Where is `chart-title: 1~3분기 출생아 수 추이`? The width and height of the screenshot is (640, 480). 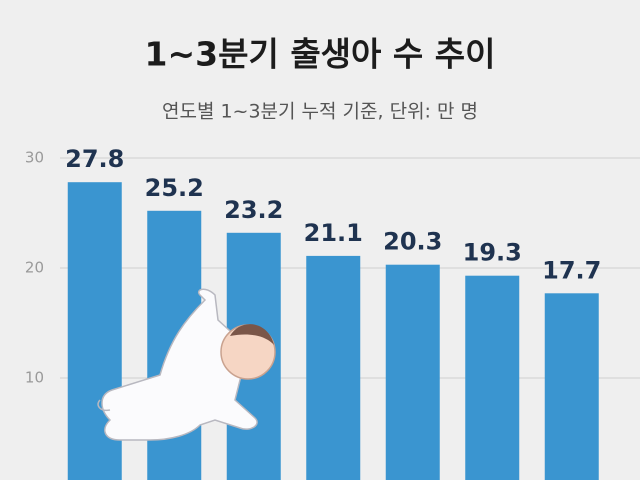
chart-title: 1~3분기 출생아 수 추이 is located at coordinates (320, 54).